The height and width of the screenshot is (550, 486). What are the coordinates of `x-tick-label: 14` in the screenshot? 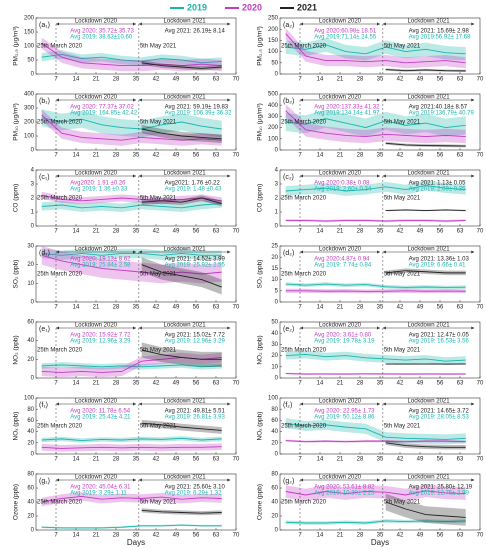 It's located at (76, 384).